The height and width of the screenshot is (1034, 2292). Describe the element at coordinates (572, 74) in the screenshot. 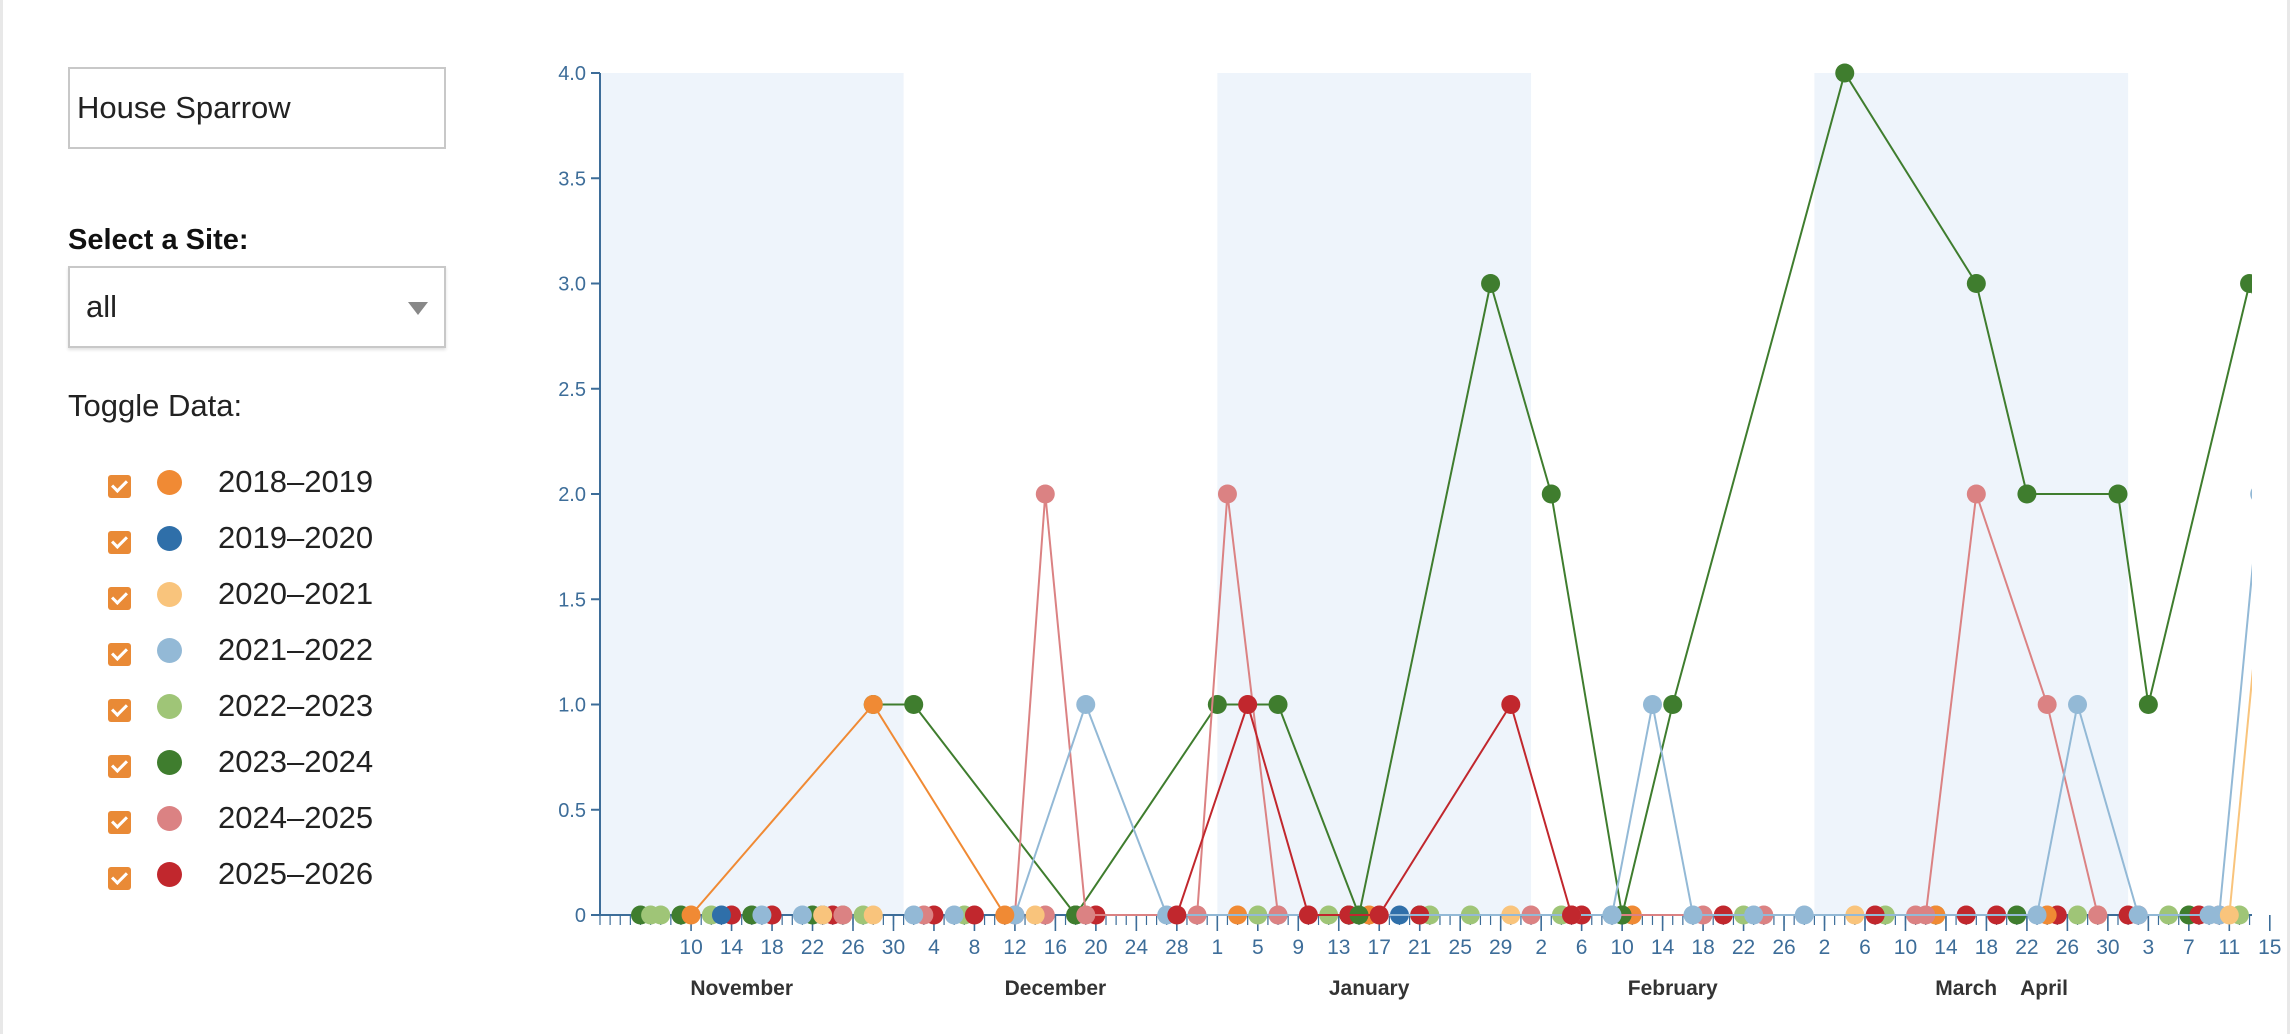

I see `y-tick-label: 4.0` at that location.